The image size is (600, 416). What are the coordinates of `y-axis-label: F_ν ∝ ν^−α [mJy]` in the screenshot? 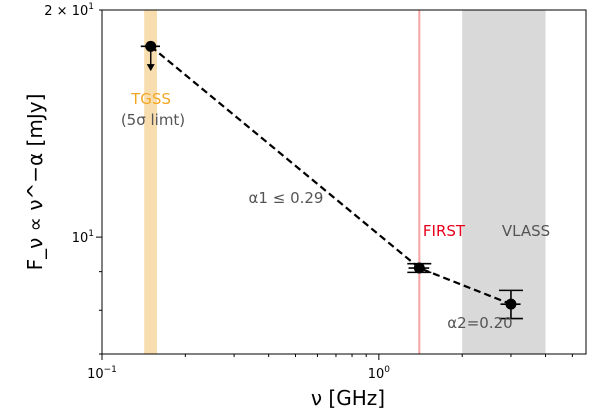 It's located at (35, 182).